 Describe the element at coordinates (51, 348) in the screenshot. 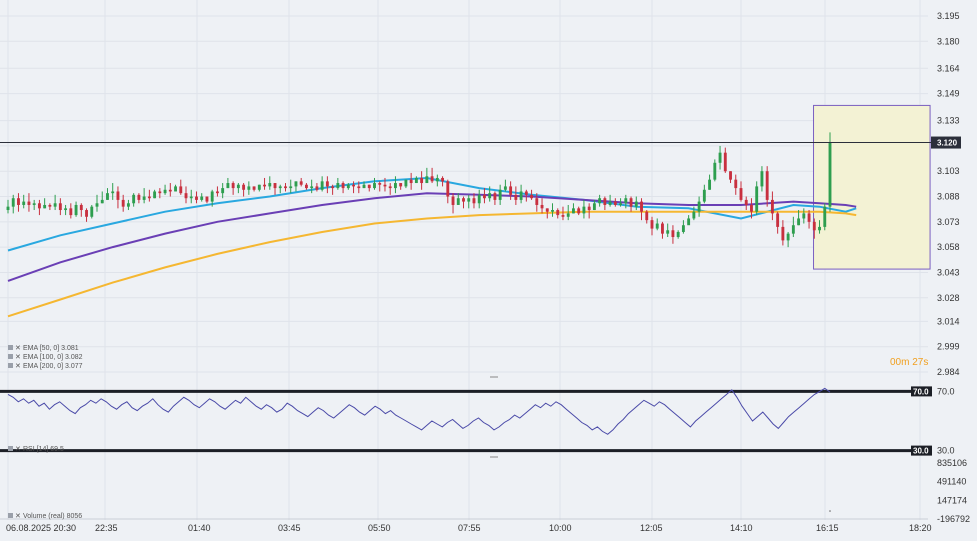

I see `legend-label: EMA [50, 0] 3.081` at that location.